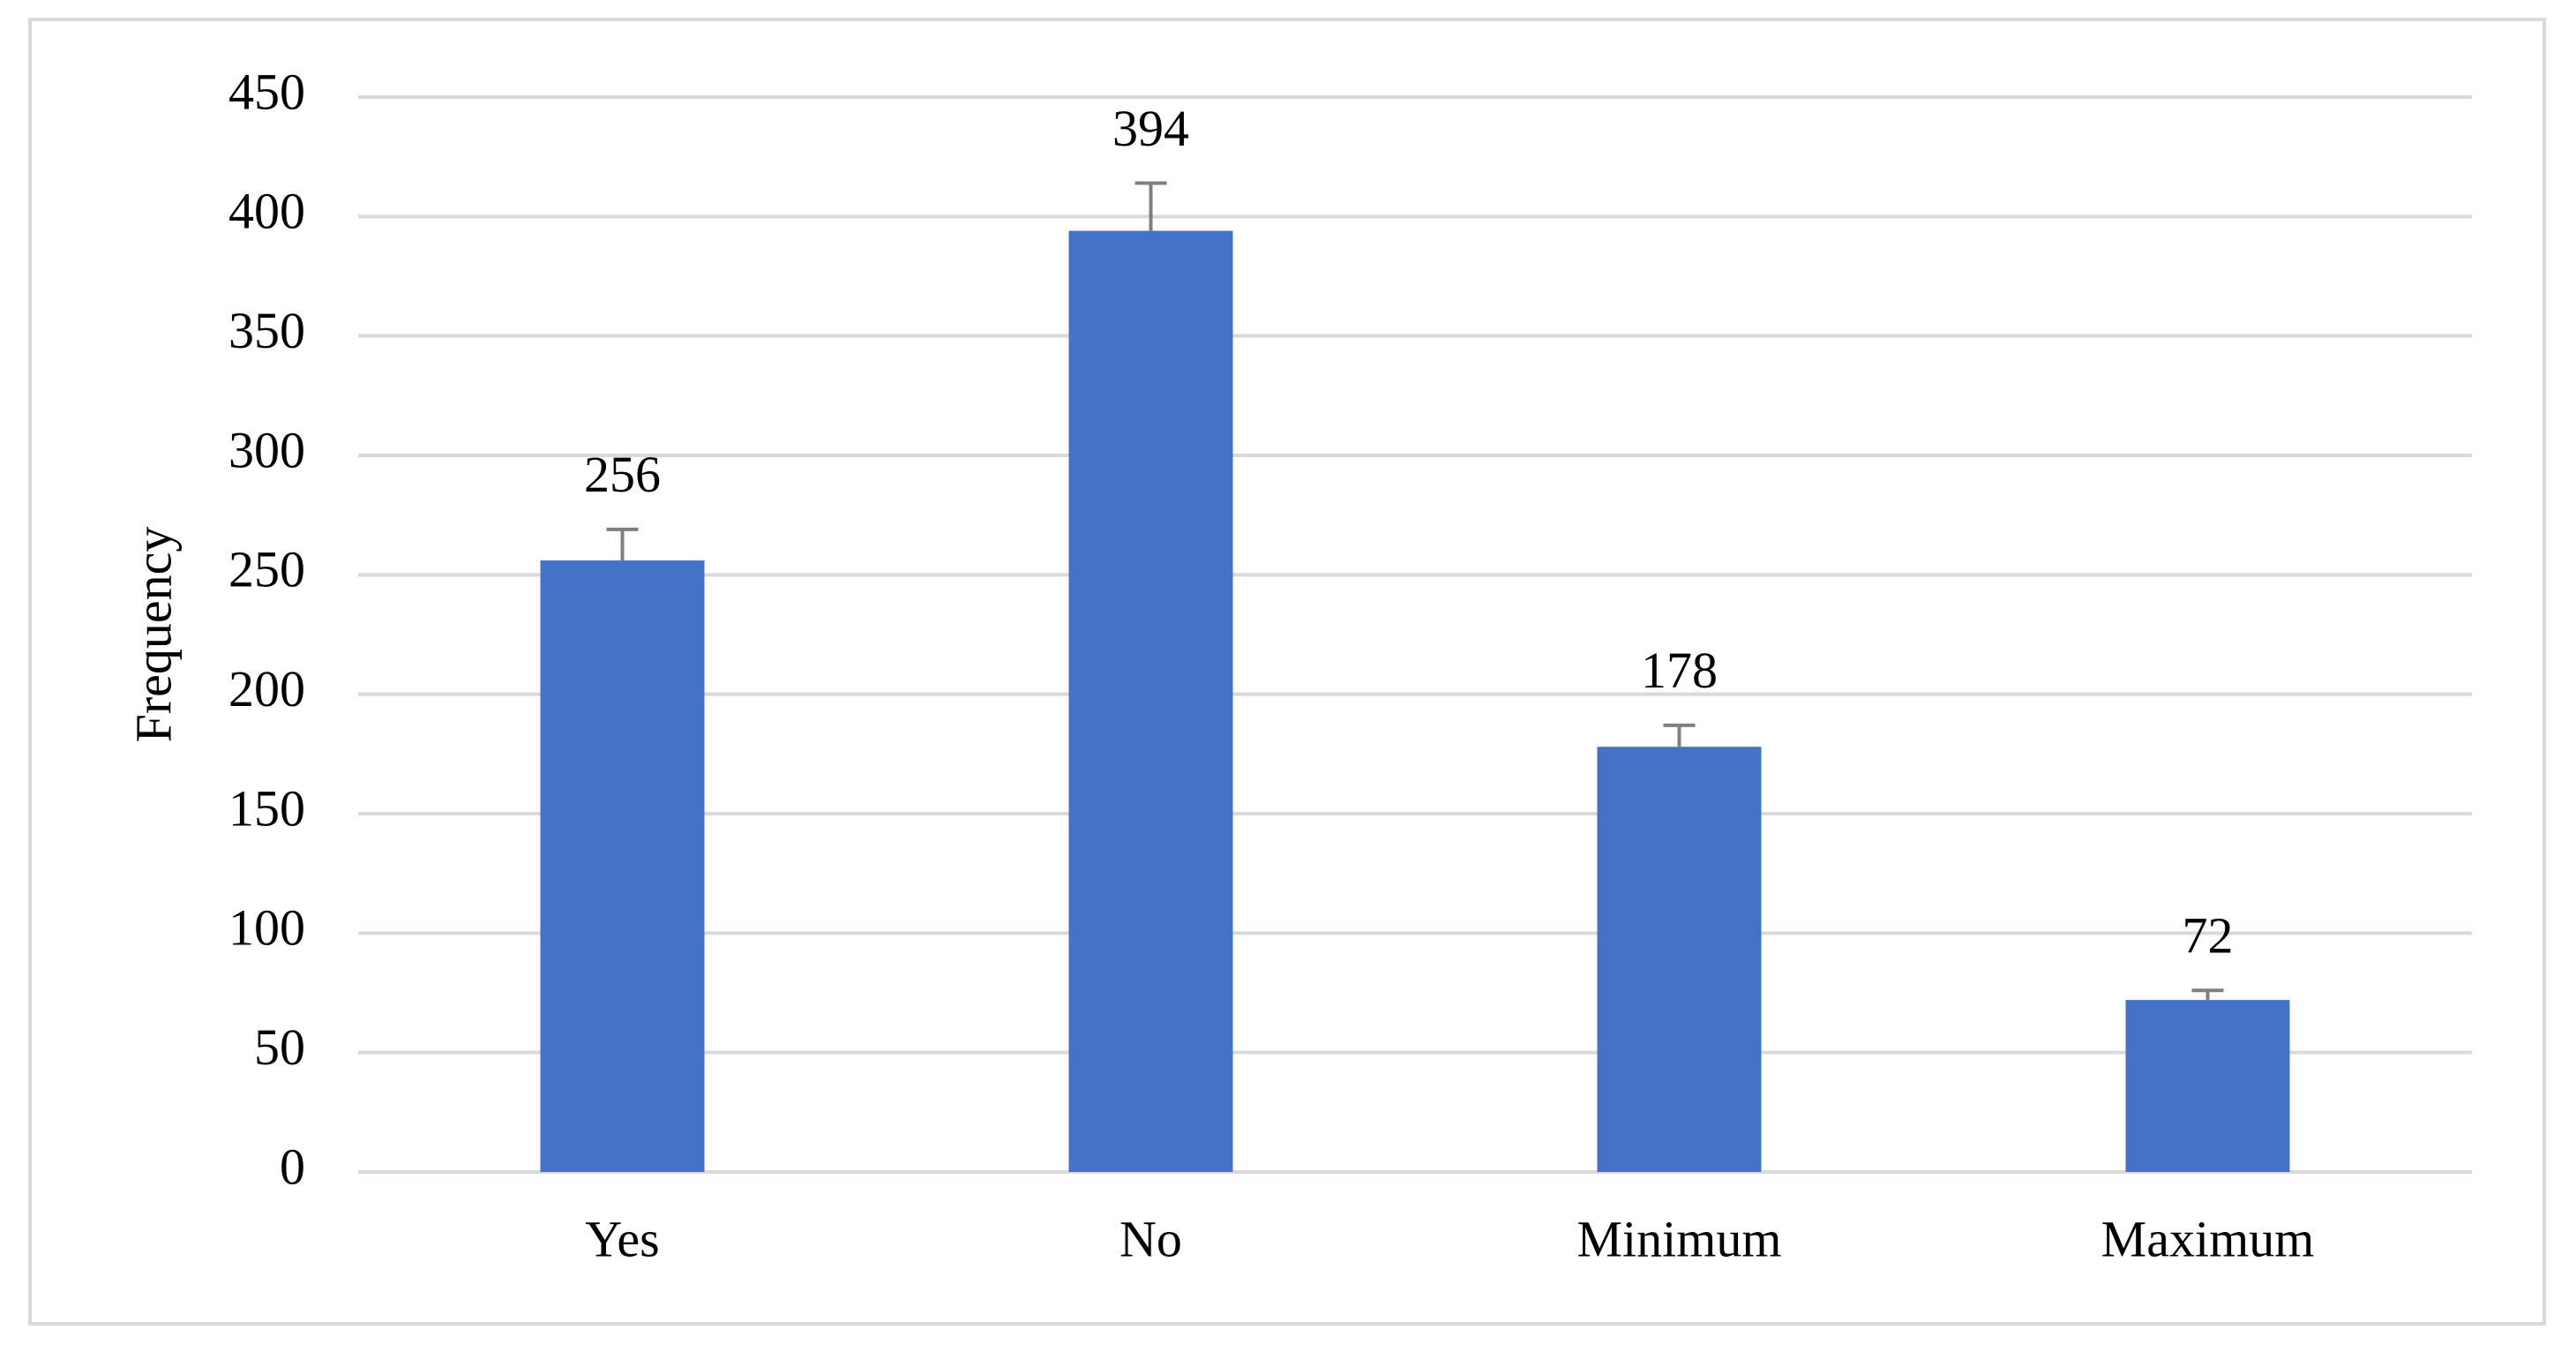 This screenshot has height=1352, width=2576. Describe the element at coordinates (267, 569) in the screenshot. I see `y-tick-label: 250` at that location.